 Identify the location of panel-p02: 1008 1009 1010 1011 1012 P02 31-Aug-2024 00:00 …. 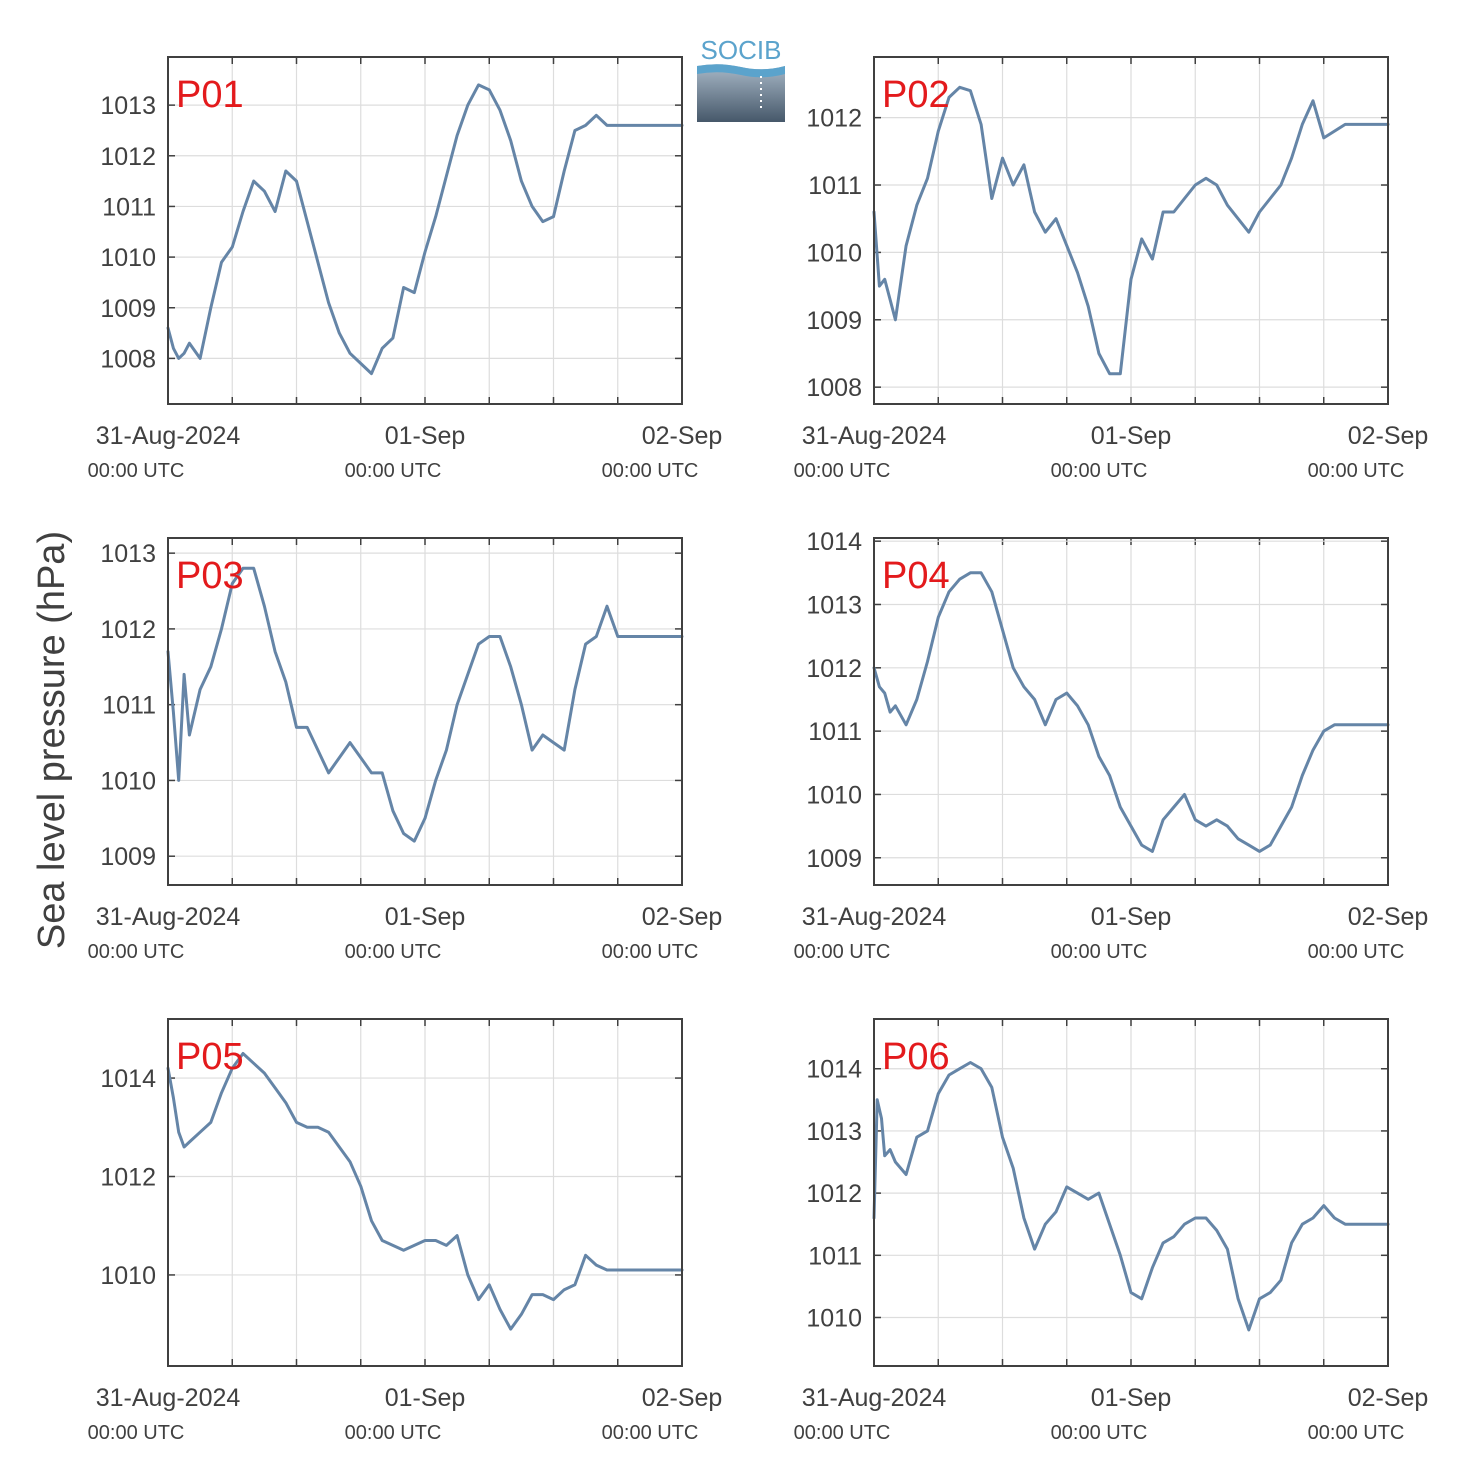
(1111, 269).